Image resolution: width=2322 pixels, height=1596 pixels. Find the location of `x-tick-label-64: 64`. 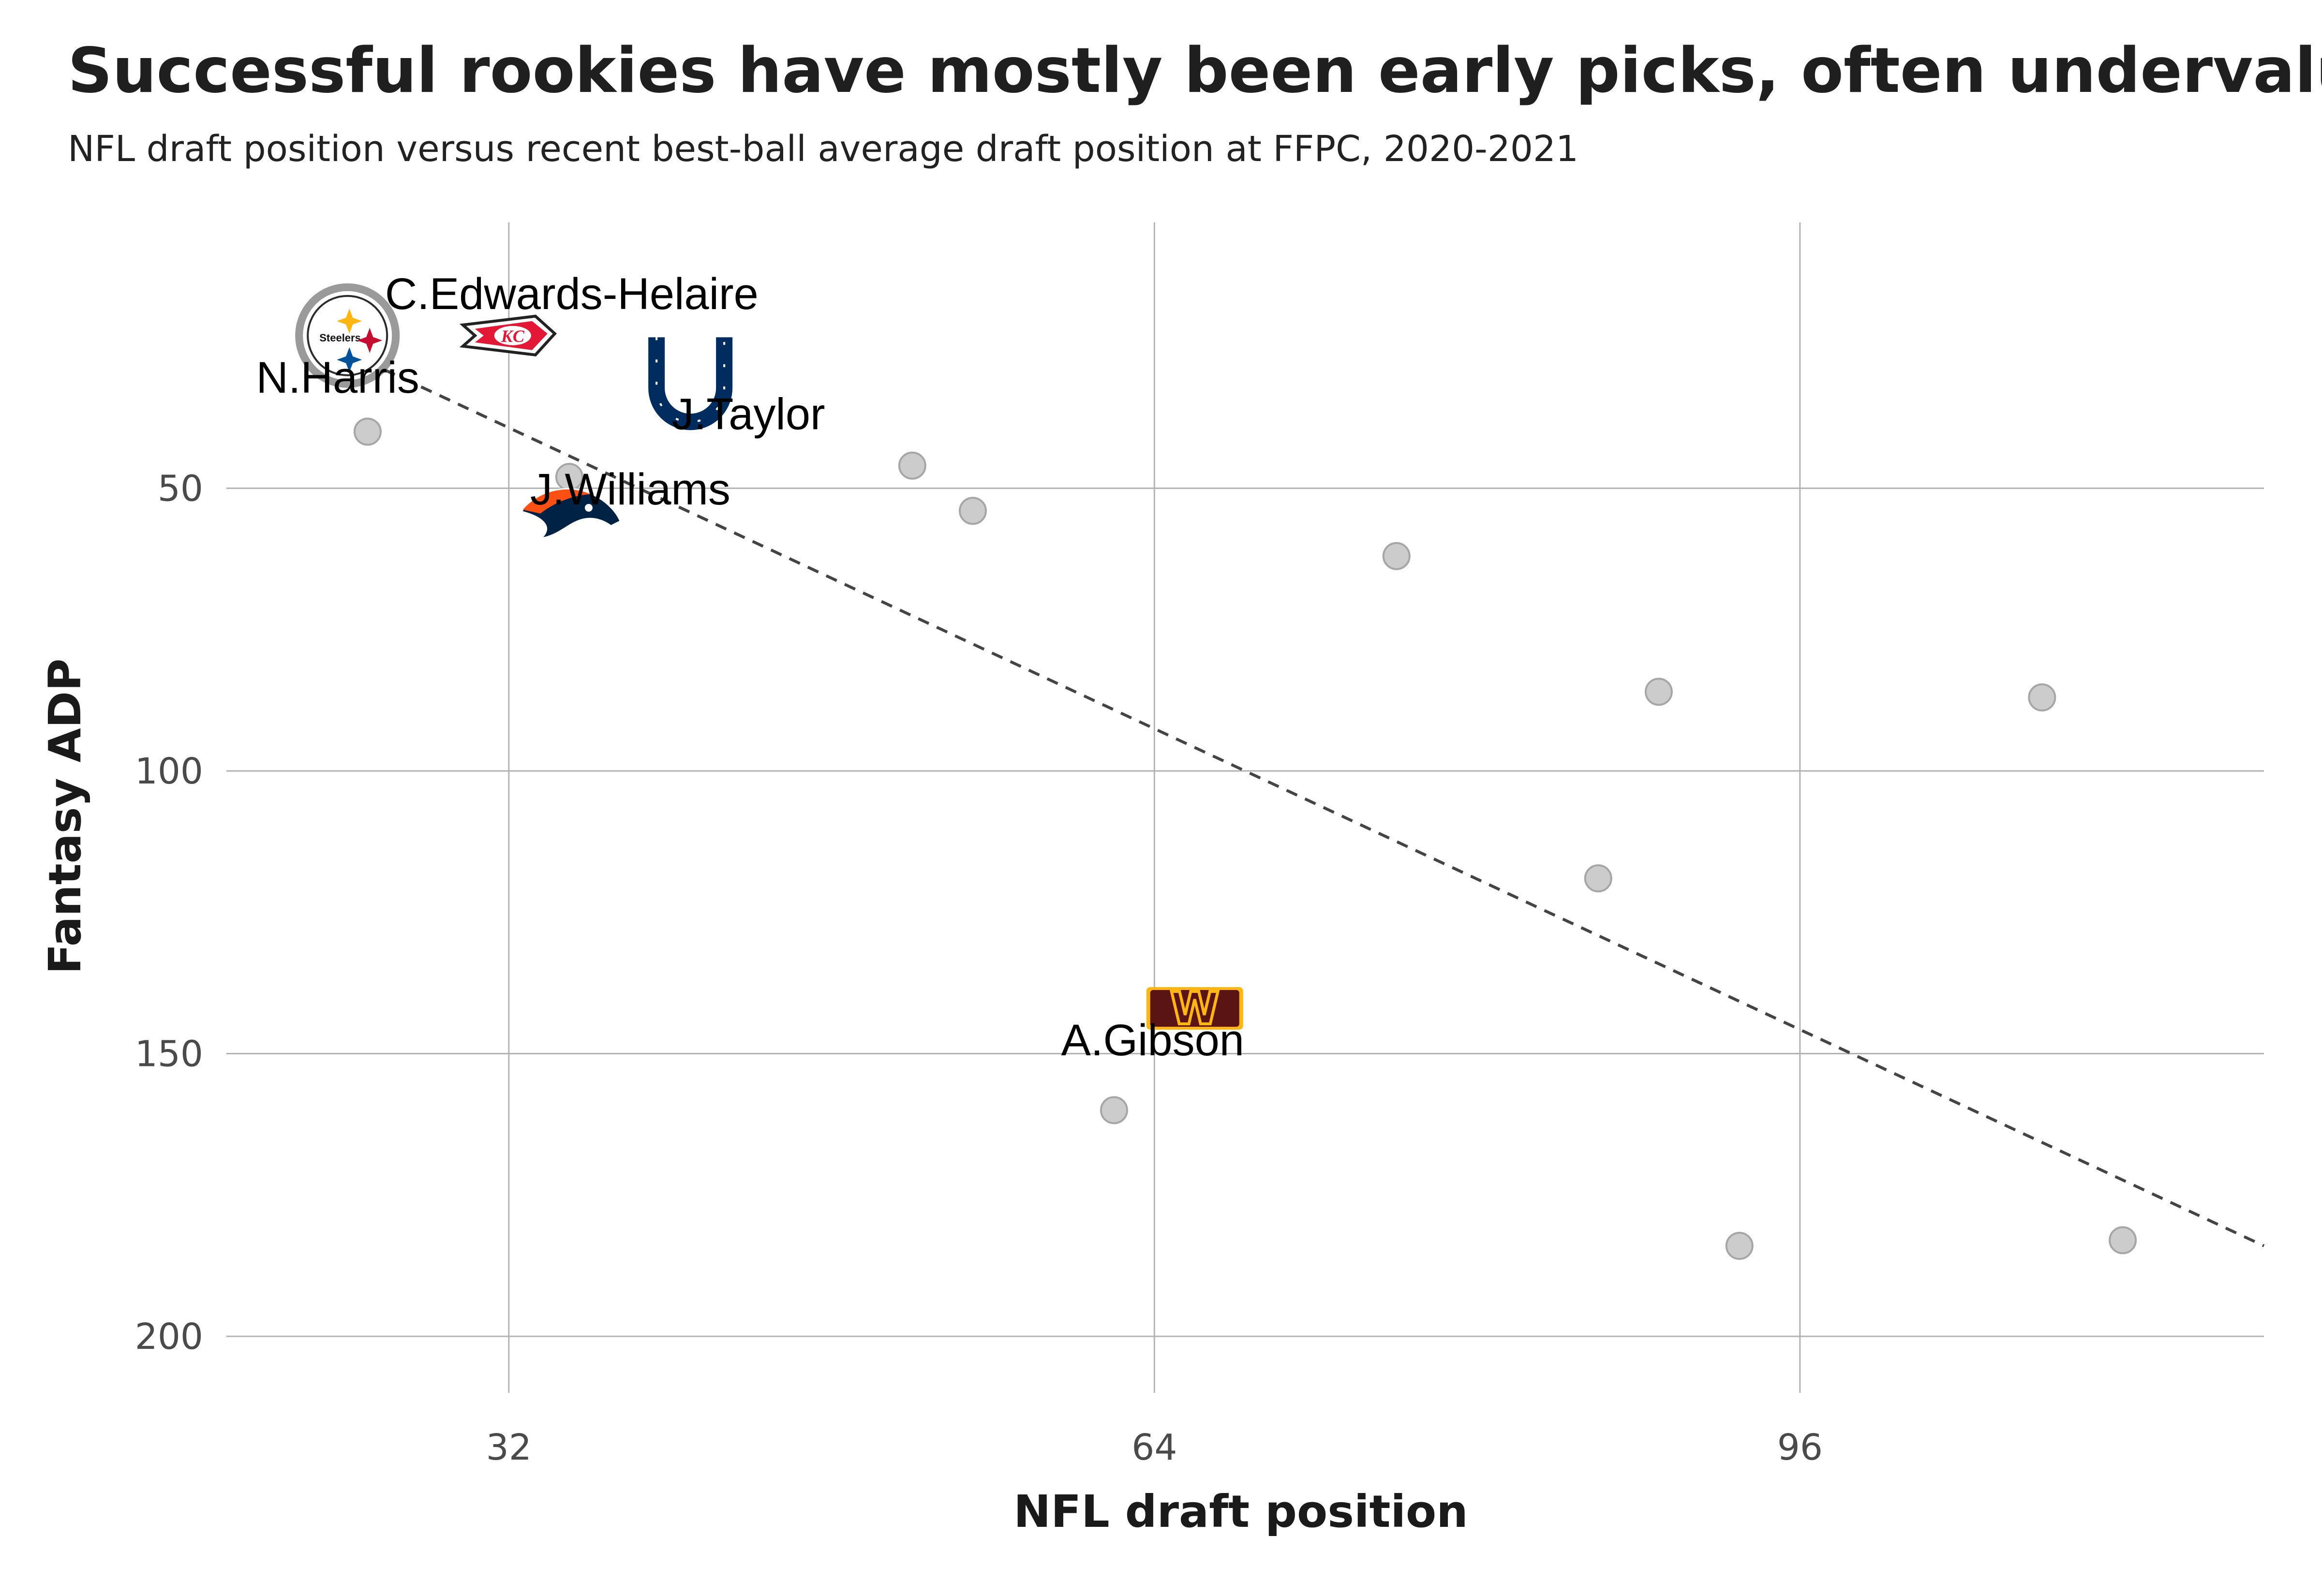

x-tick-label-64: 64 is located at coordinates (1154, 1447).